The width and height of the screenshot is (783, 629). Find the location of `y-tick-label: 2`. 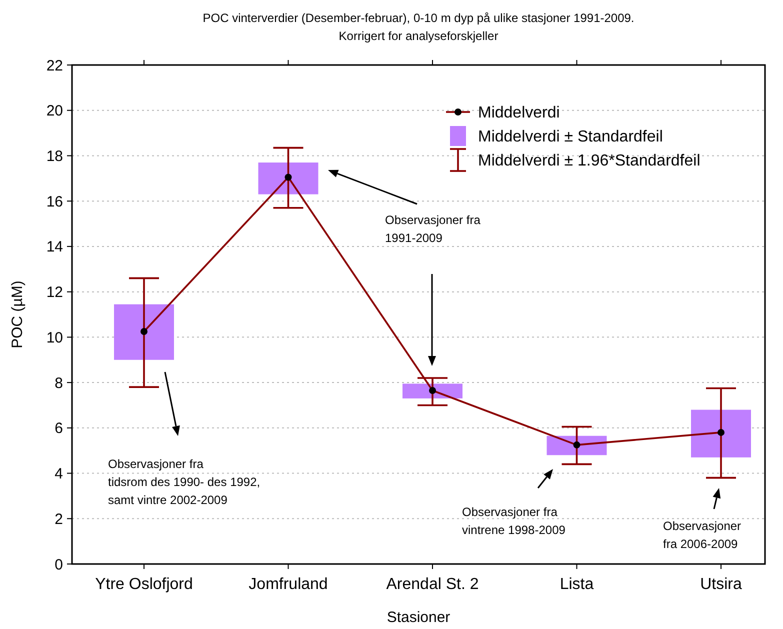

y-tick-label: 2 is located at coordinates (58, 519).